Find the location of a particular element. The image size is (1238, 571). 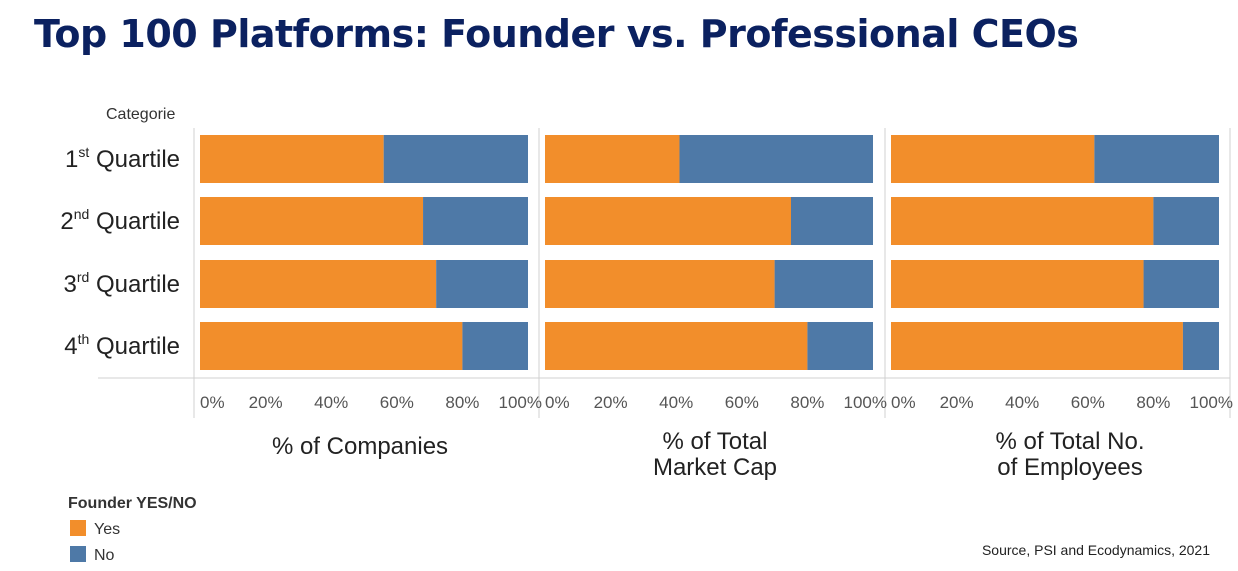

bar-p2-q1-yes is located at coordinates (612, 159).